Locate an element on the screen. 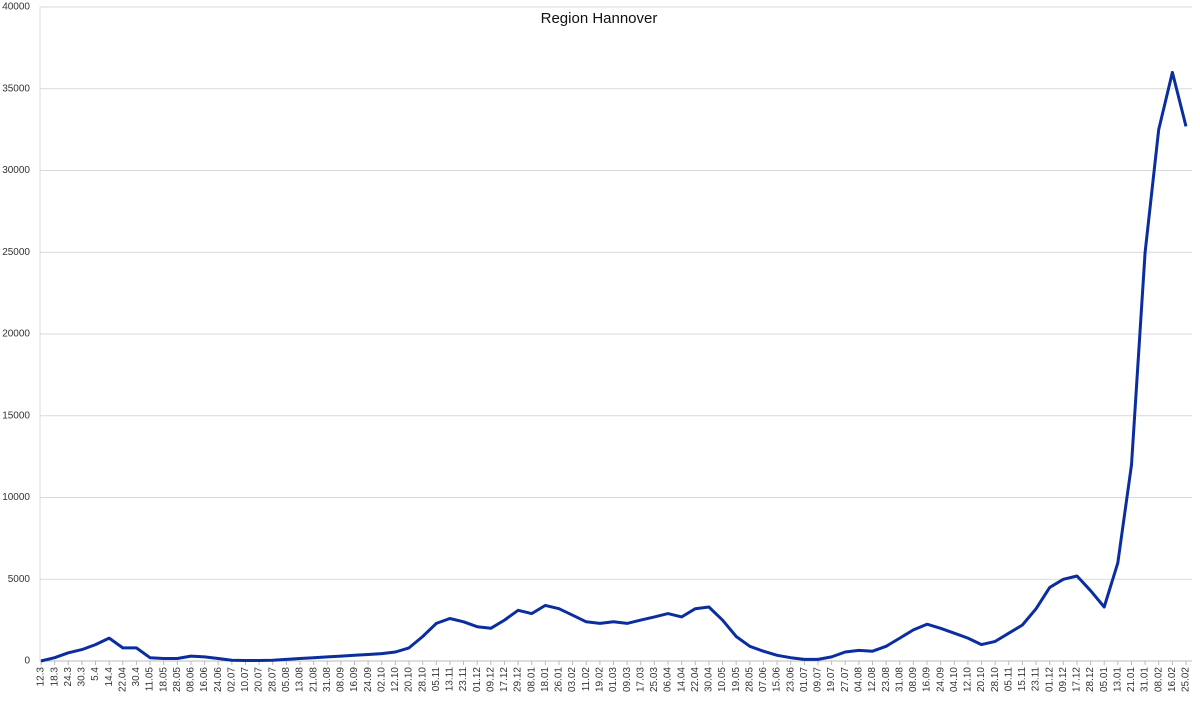 This screenshot has height=728, width=1200. y-tick-label: 25000 is located at coordinates (16, 252).